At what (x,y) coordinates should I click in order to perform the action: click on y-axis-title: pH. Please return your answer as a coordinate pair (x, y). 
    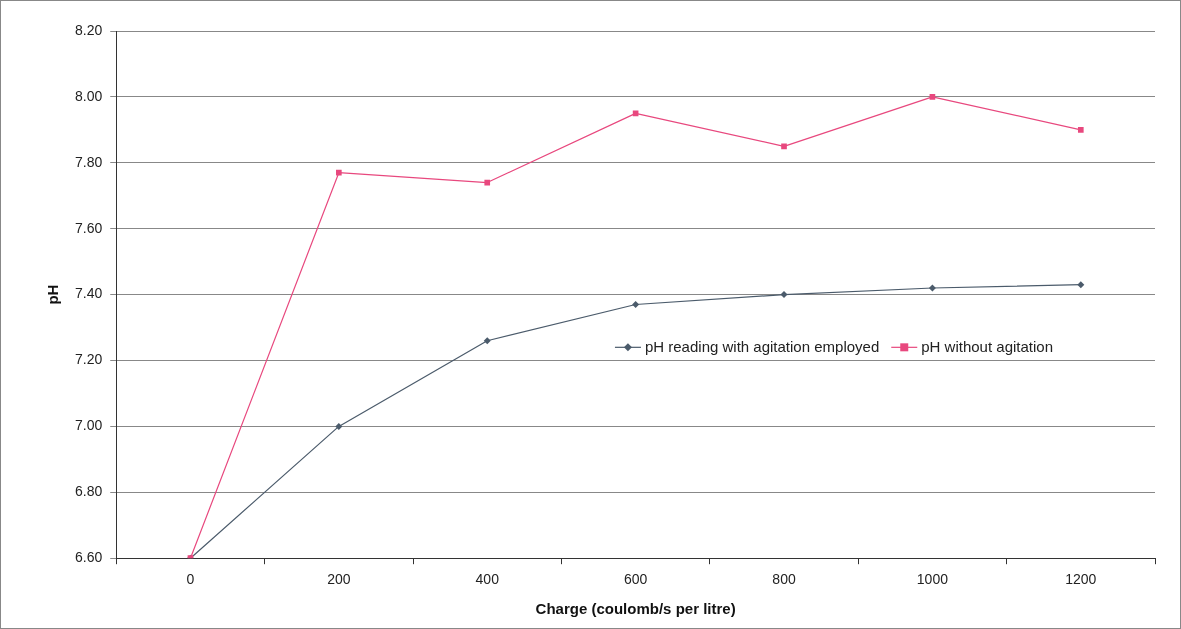
    Looking at the image, I should click on (53, 294).